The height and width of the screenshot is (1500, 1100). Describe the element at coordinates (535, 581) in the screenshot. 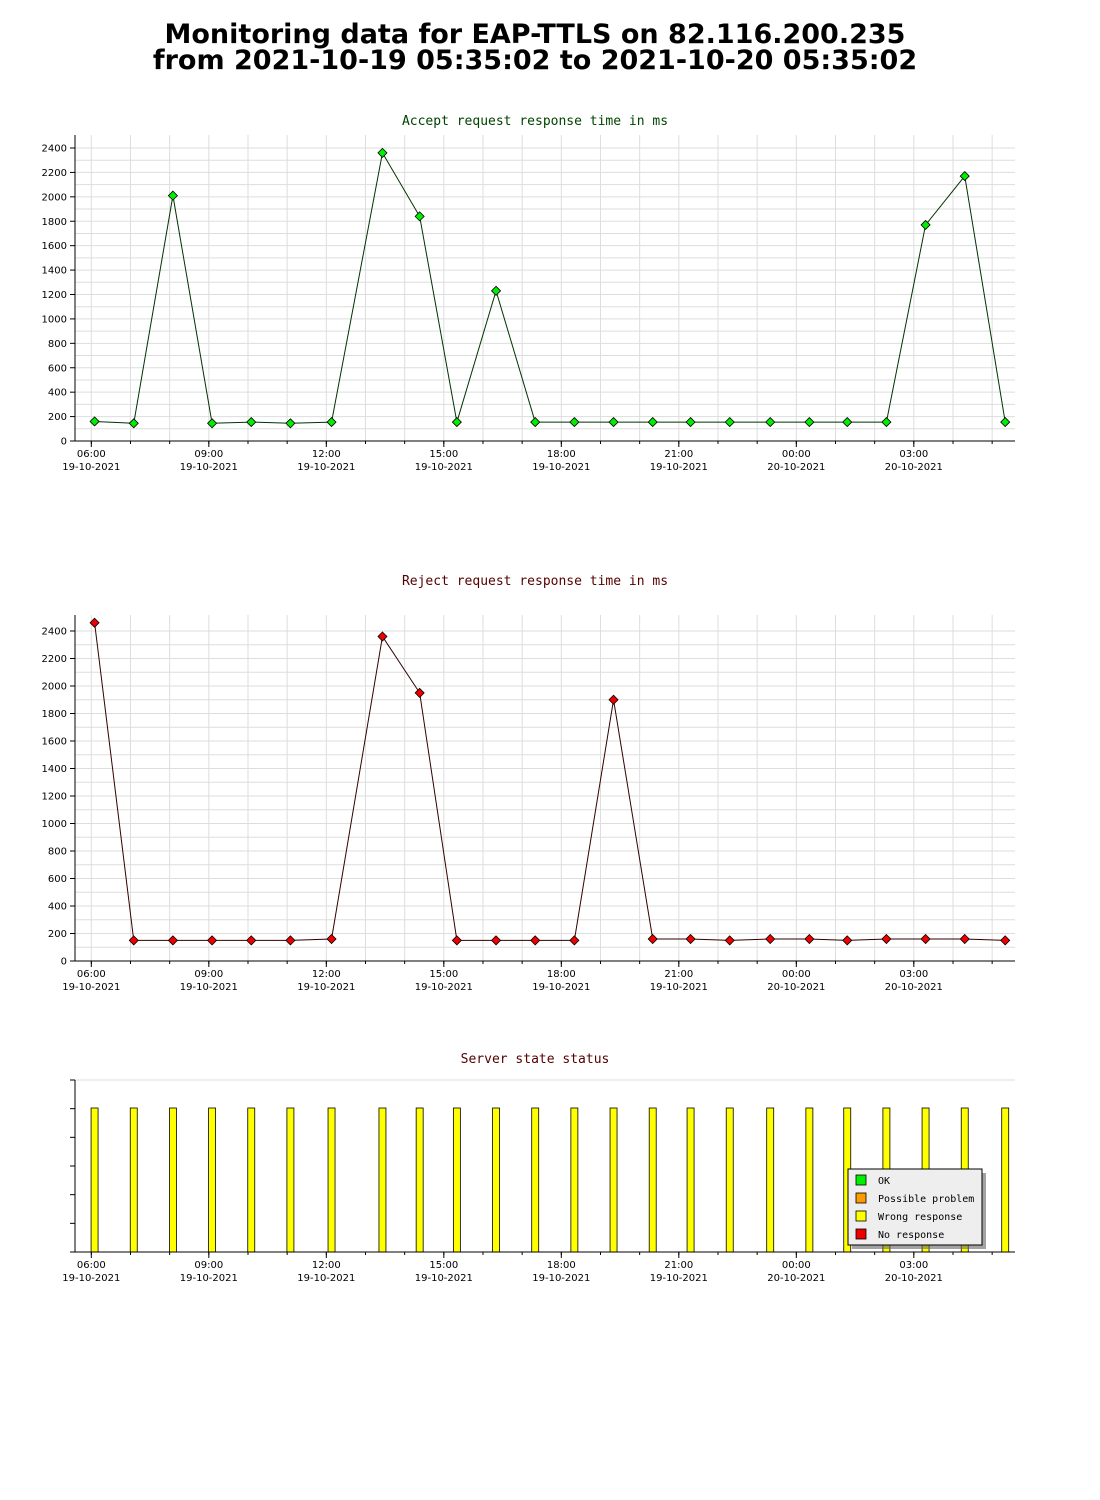

I see `chart-title: Reject request response time in ms` at that location.